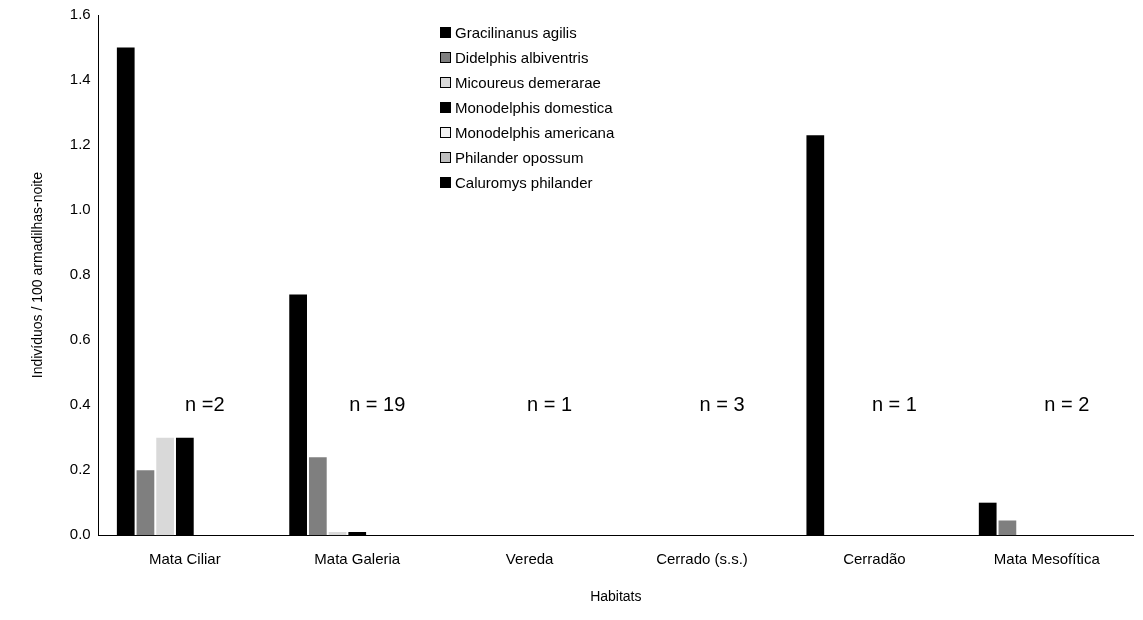 This screenshot has width=1143, height=620. Describe the element at coordinates (357, 559) in the screenshot. I see `x-tick-label: Mata Galeria` at that location.